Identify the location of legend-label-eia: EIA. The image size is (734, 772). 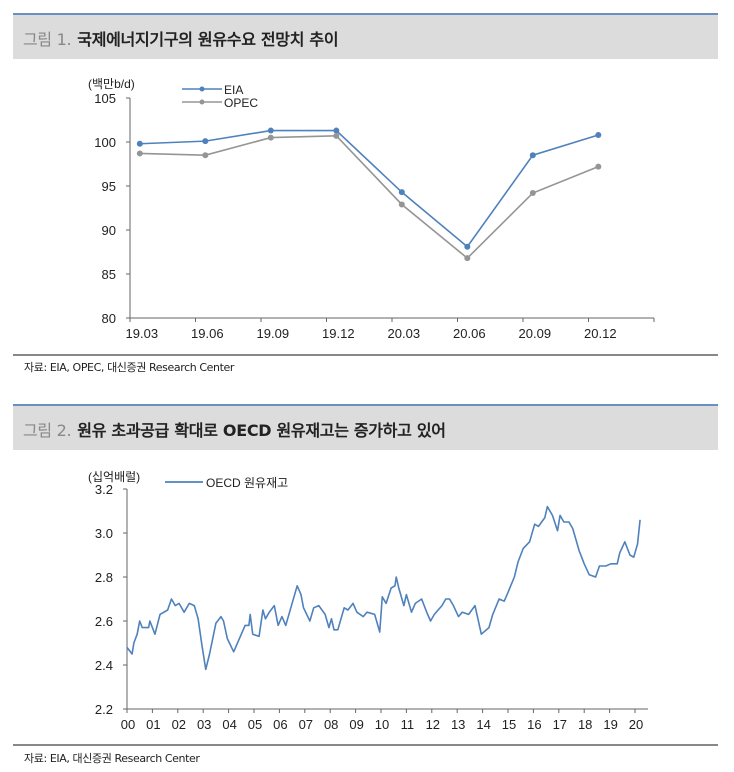
(233, 90).